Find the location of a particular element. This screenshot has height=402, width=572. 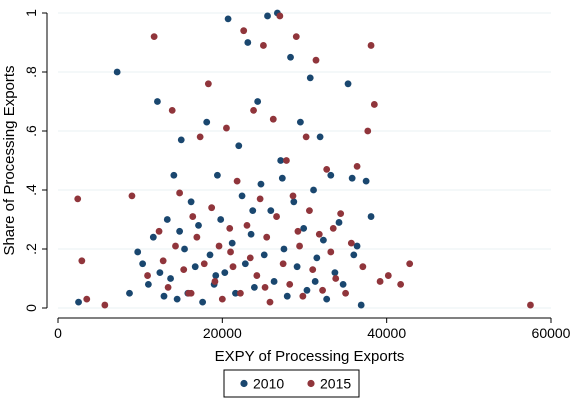

y-tick-label-0: 0 is located at coordinates (31, 308).